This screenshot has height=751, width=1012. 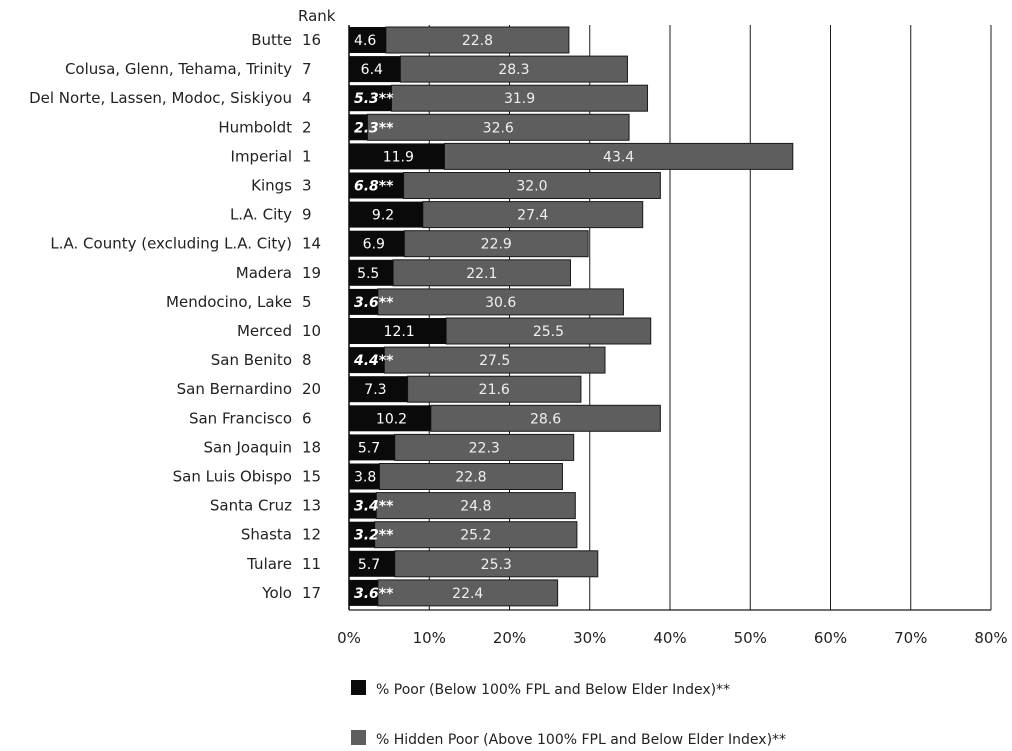 What do you see at coordinates (307, 186) in the screenshot?
I see `rank-label: 3` at bounding box center [307, 186].